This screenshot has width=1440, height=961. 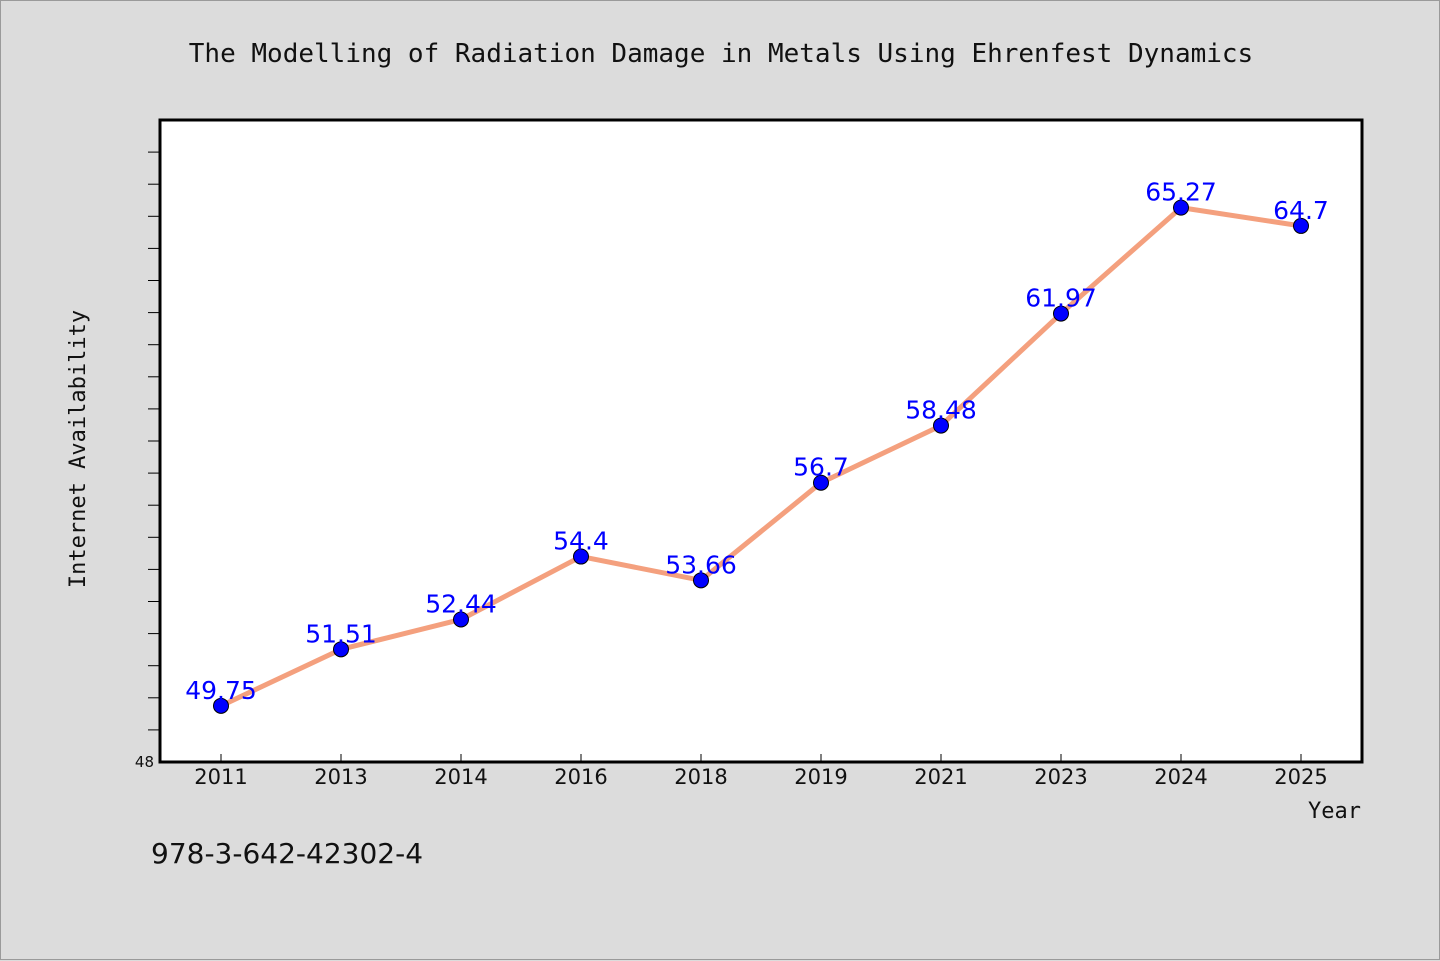 What do you see at coordinates (220, 777) in the screenshot?
I see `x-tick-label: 2011` at bounding box center [220, 777].